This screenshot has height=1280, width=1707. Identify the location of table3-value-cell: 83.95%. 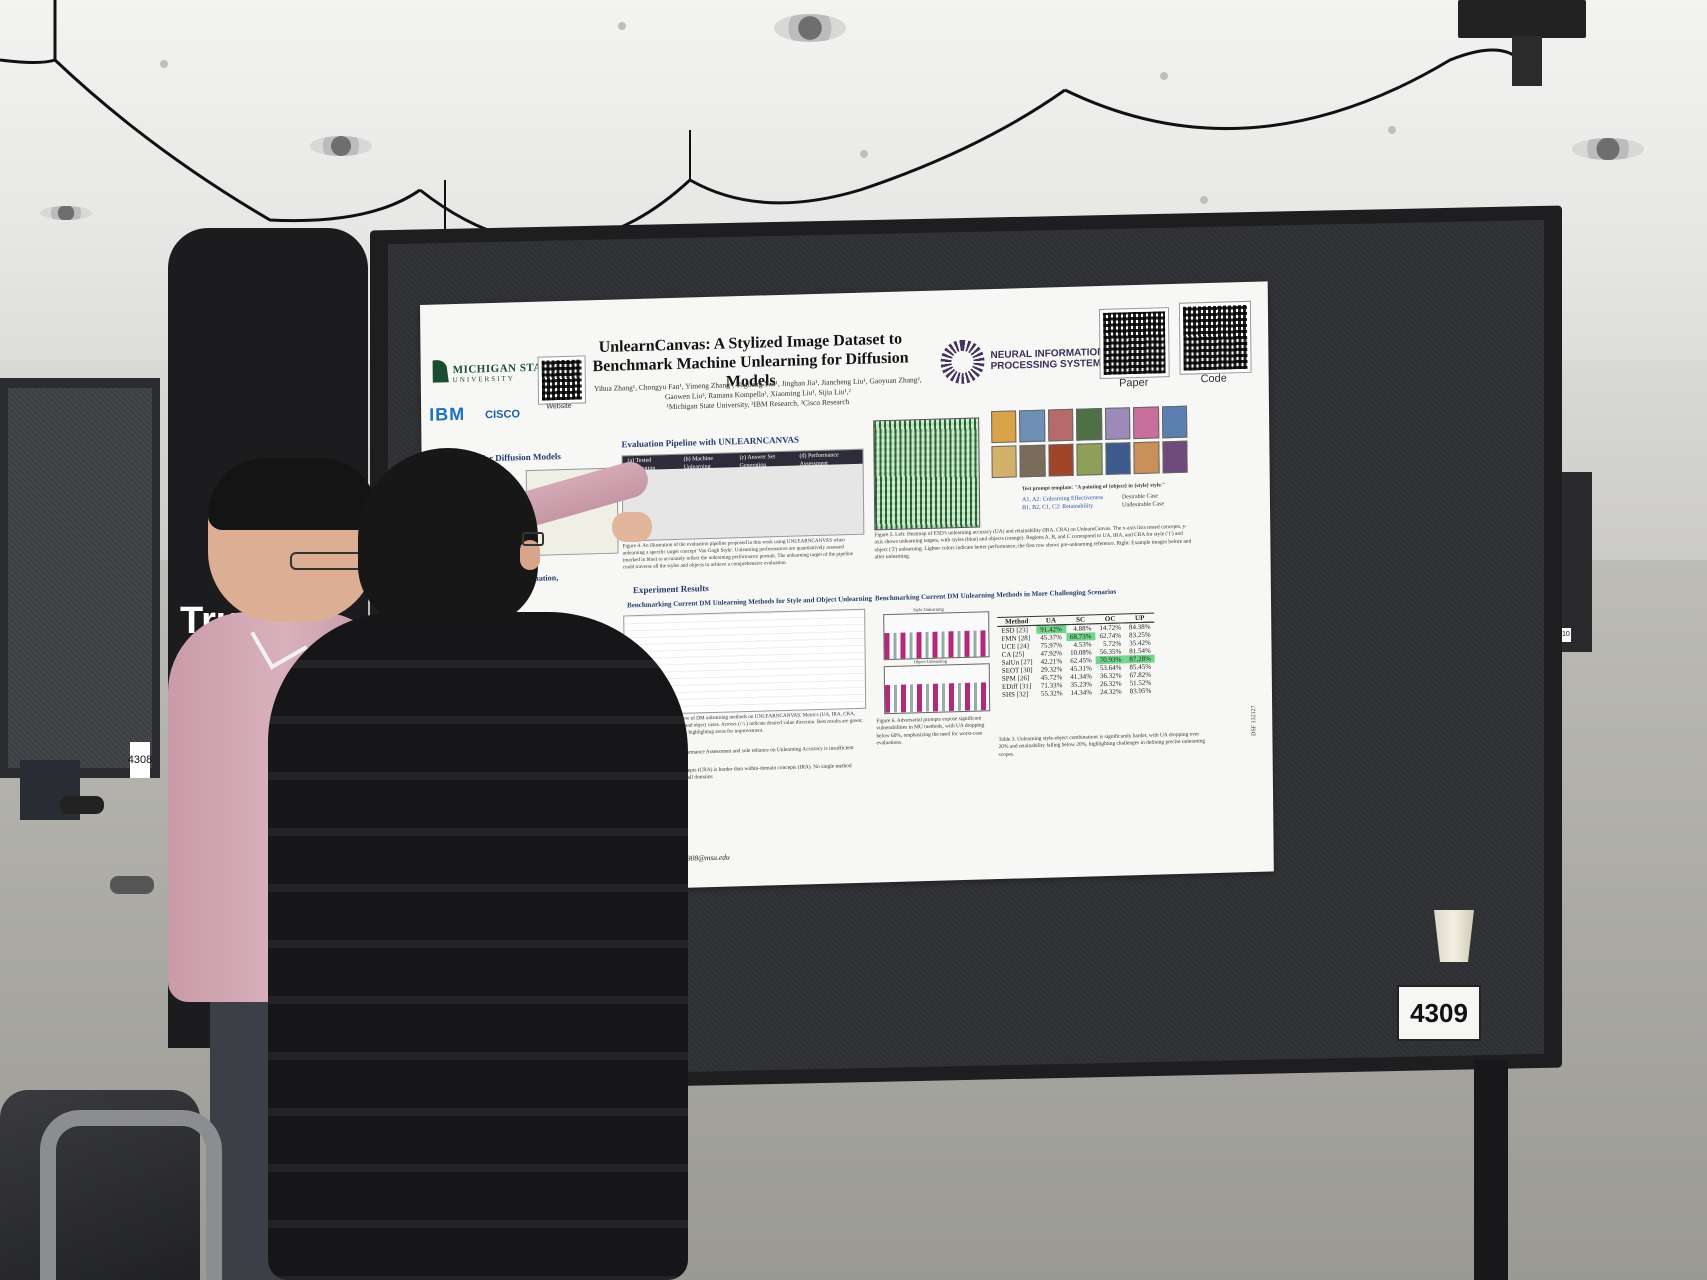
(1140, 691).